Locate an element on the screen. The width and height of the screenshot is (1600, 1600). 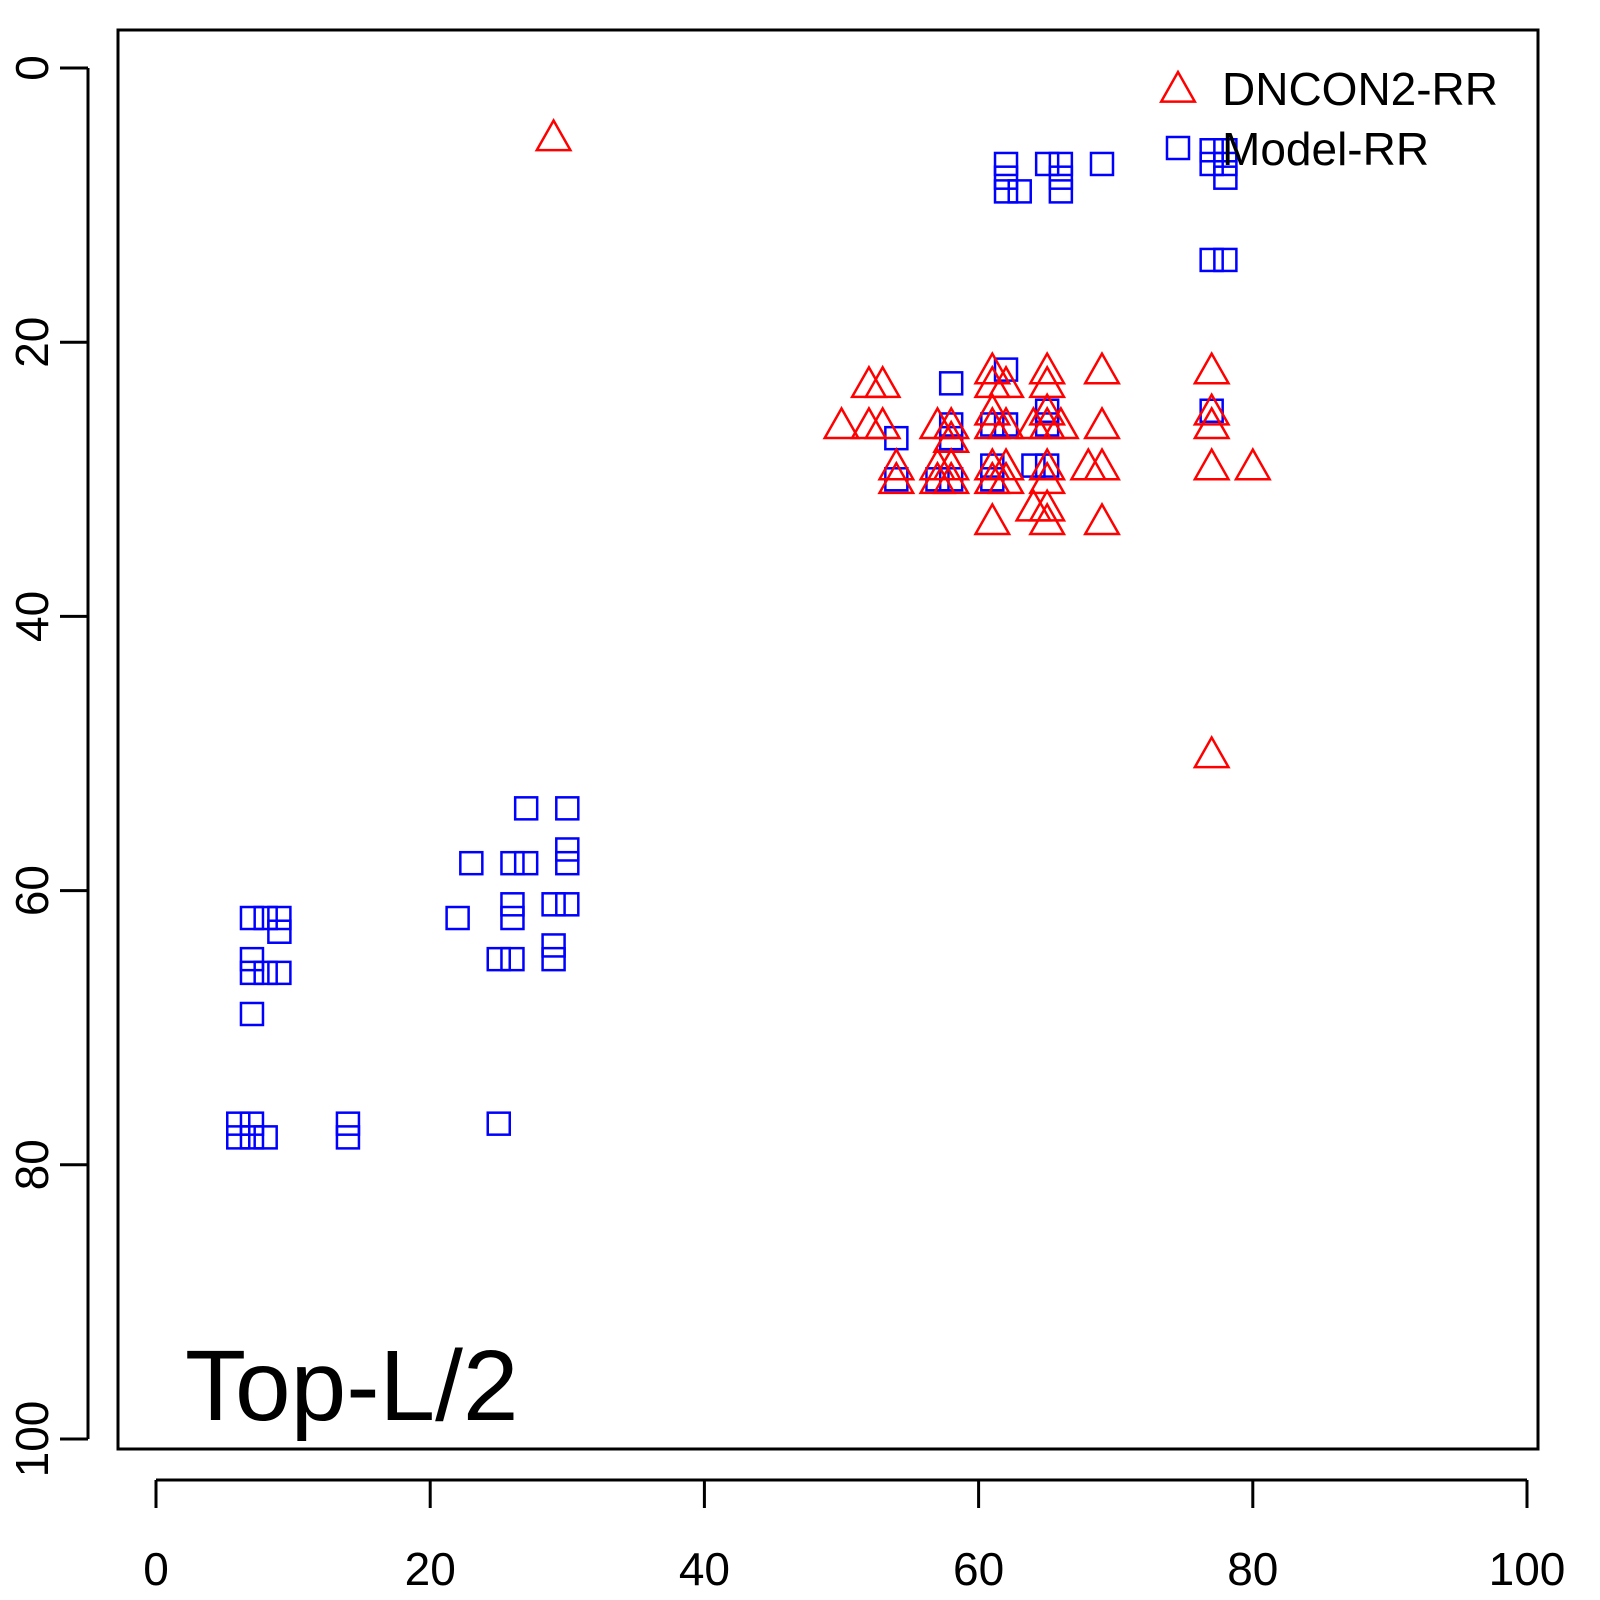
y-tick-label: 60 is located at coordinates (32, 890).